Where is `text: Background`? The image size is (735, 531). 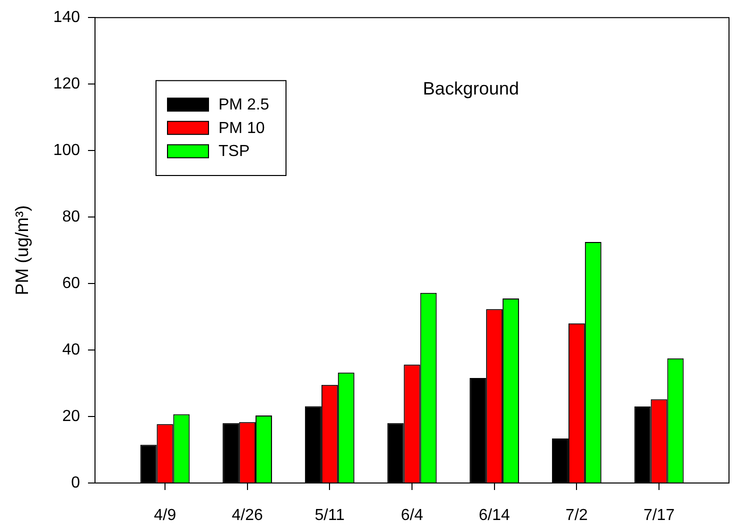 text: Background is located at coordinates (470, 88).